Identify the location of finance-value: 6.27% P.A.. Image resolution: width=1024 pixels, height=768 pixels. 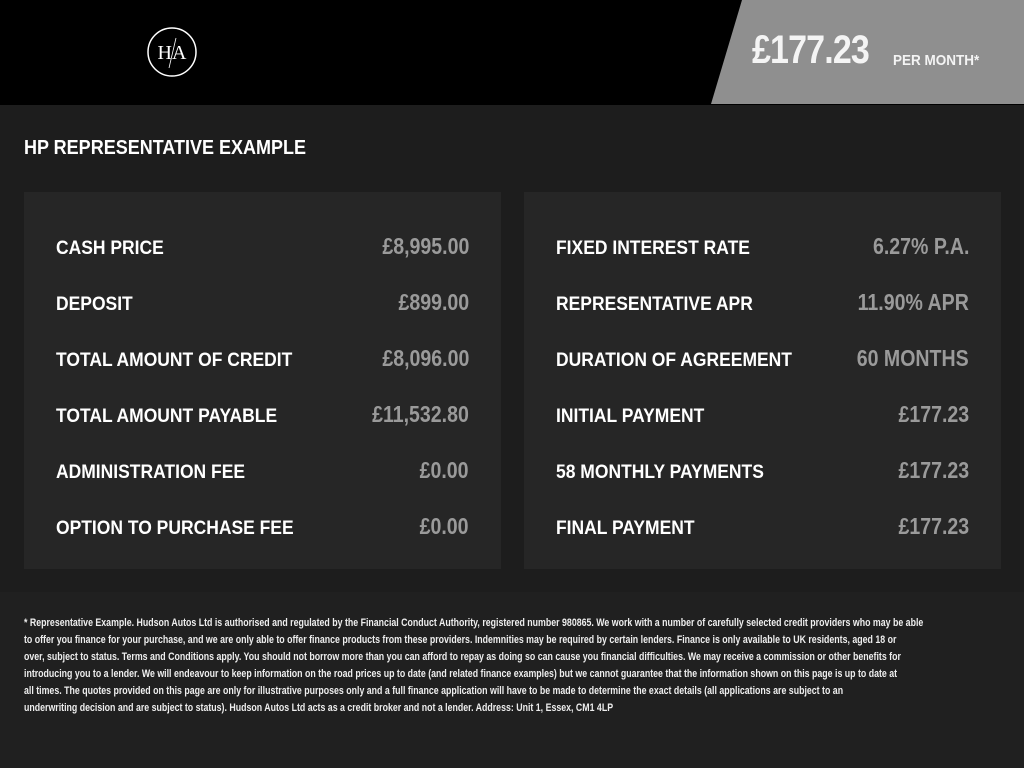
(920, 245).